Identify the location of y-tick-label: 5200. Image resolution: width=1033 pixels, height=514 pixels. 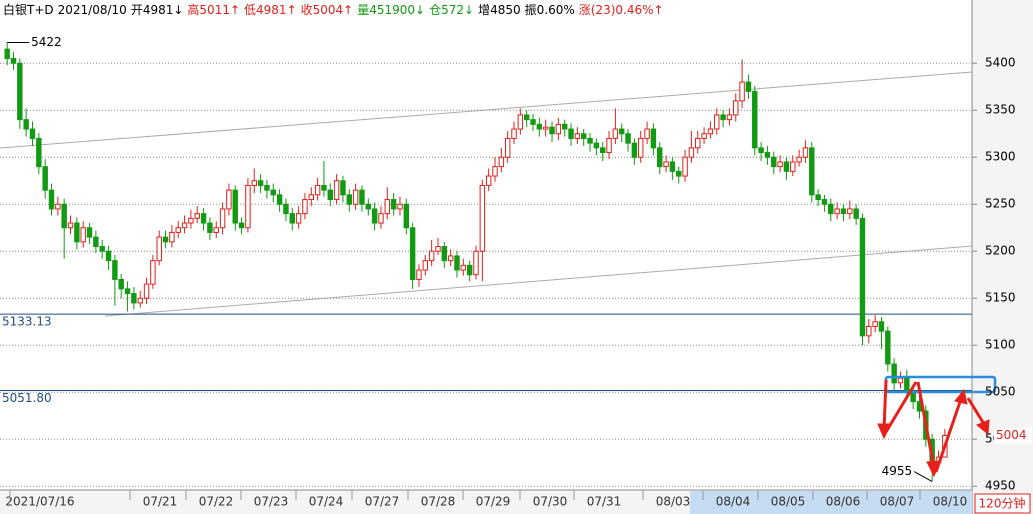
(1000, 251).